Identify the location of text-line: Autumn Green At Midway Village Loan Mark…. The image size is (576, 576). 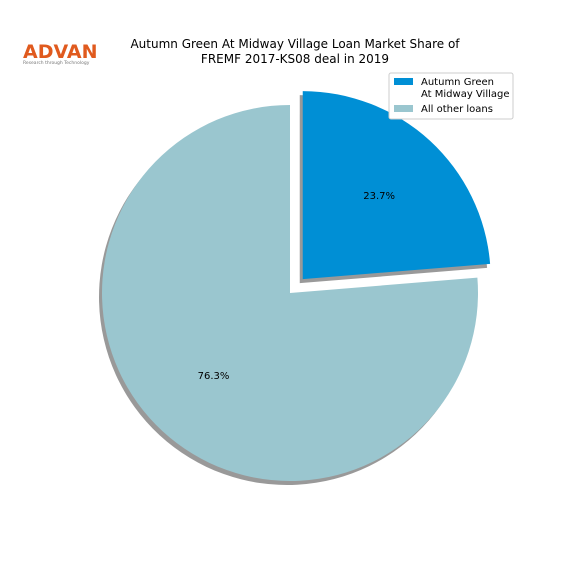
(295, 44).